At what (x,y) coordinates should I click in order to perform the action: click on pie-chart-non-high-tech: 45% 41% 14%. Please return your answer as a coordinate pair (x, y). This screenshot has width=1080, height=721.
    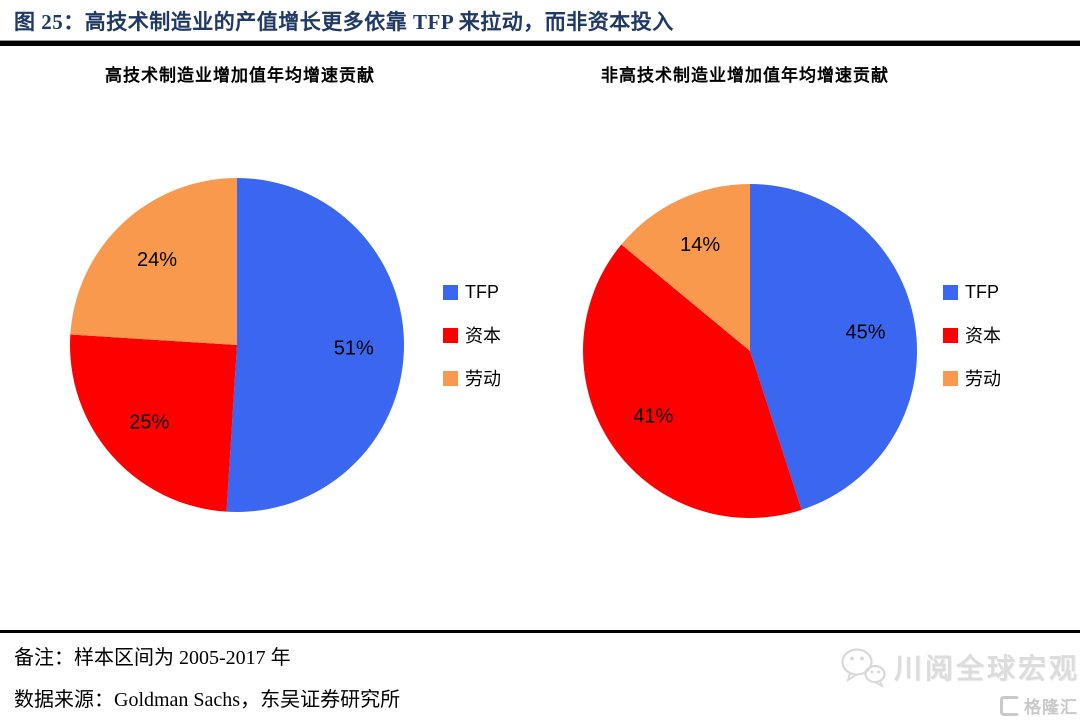
    Looking at the image, I should click on (750, 351).